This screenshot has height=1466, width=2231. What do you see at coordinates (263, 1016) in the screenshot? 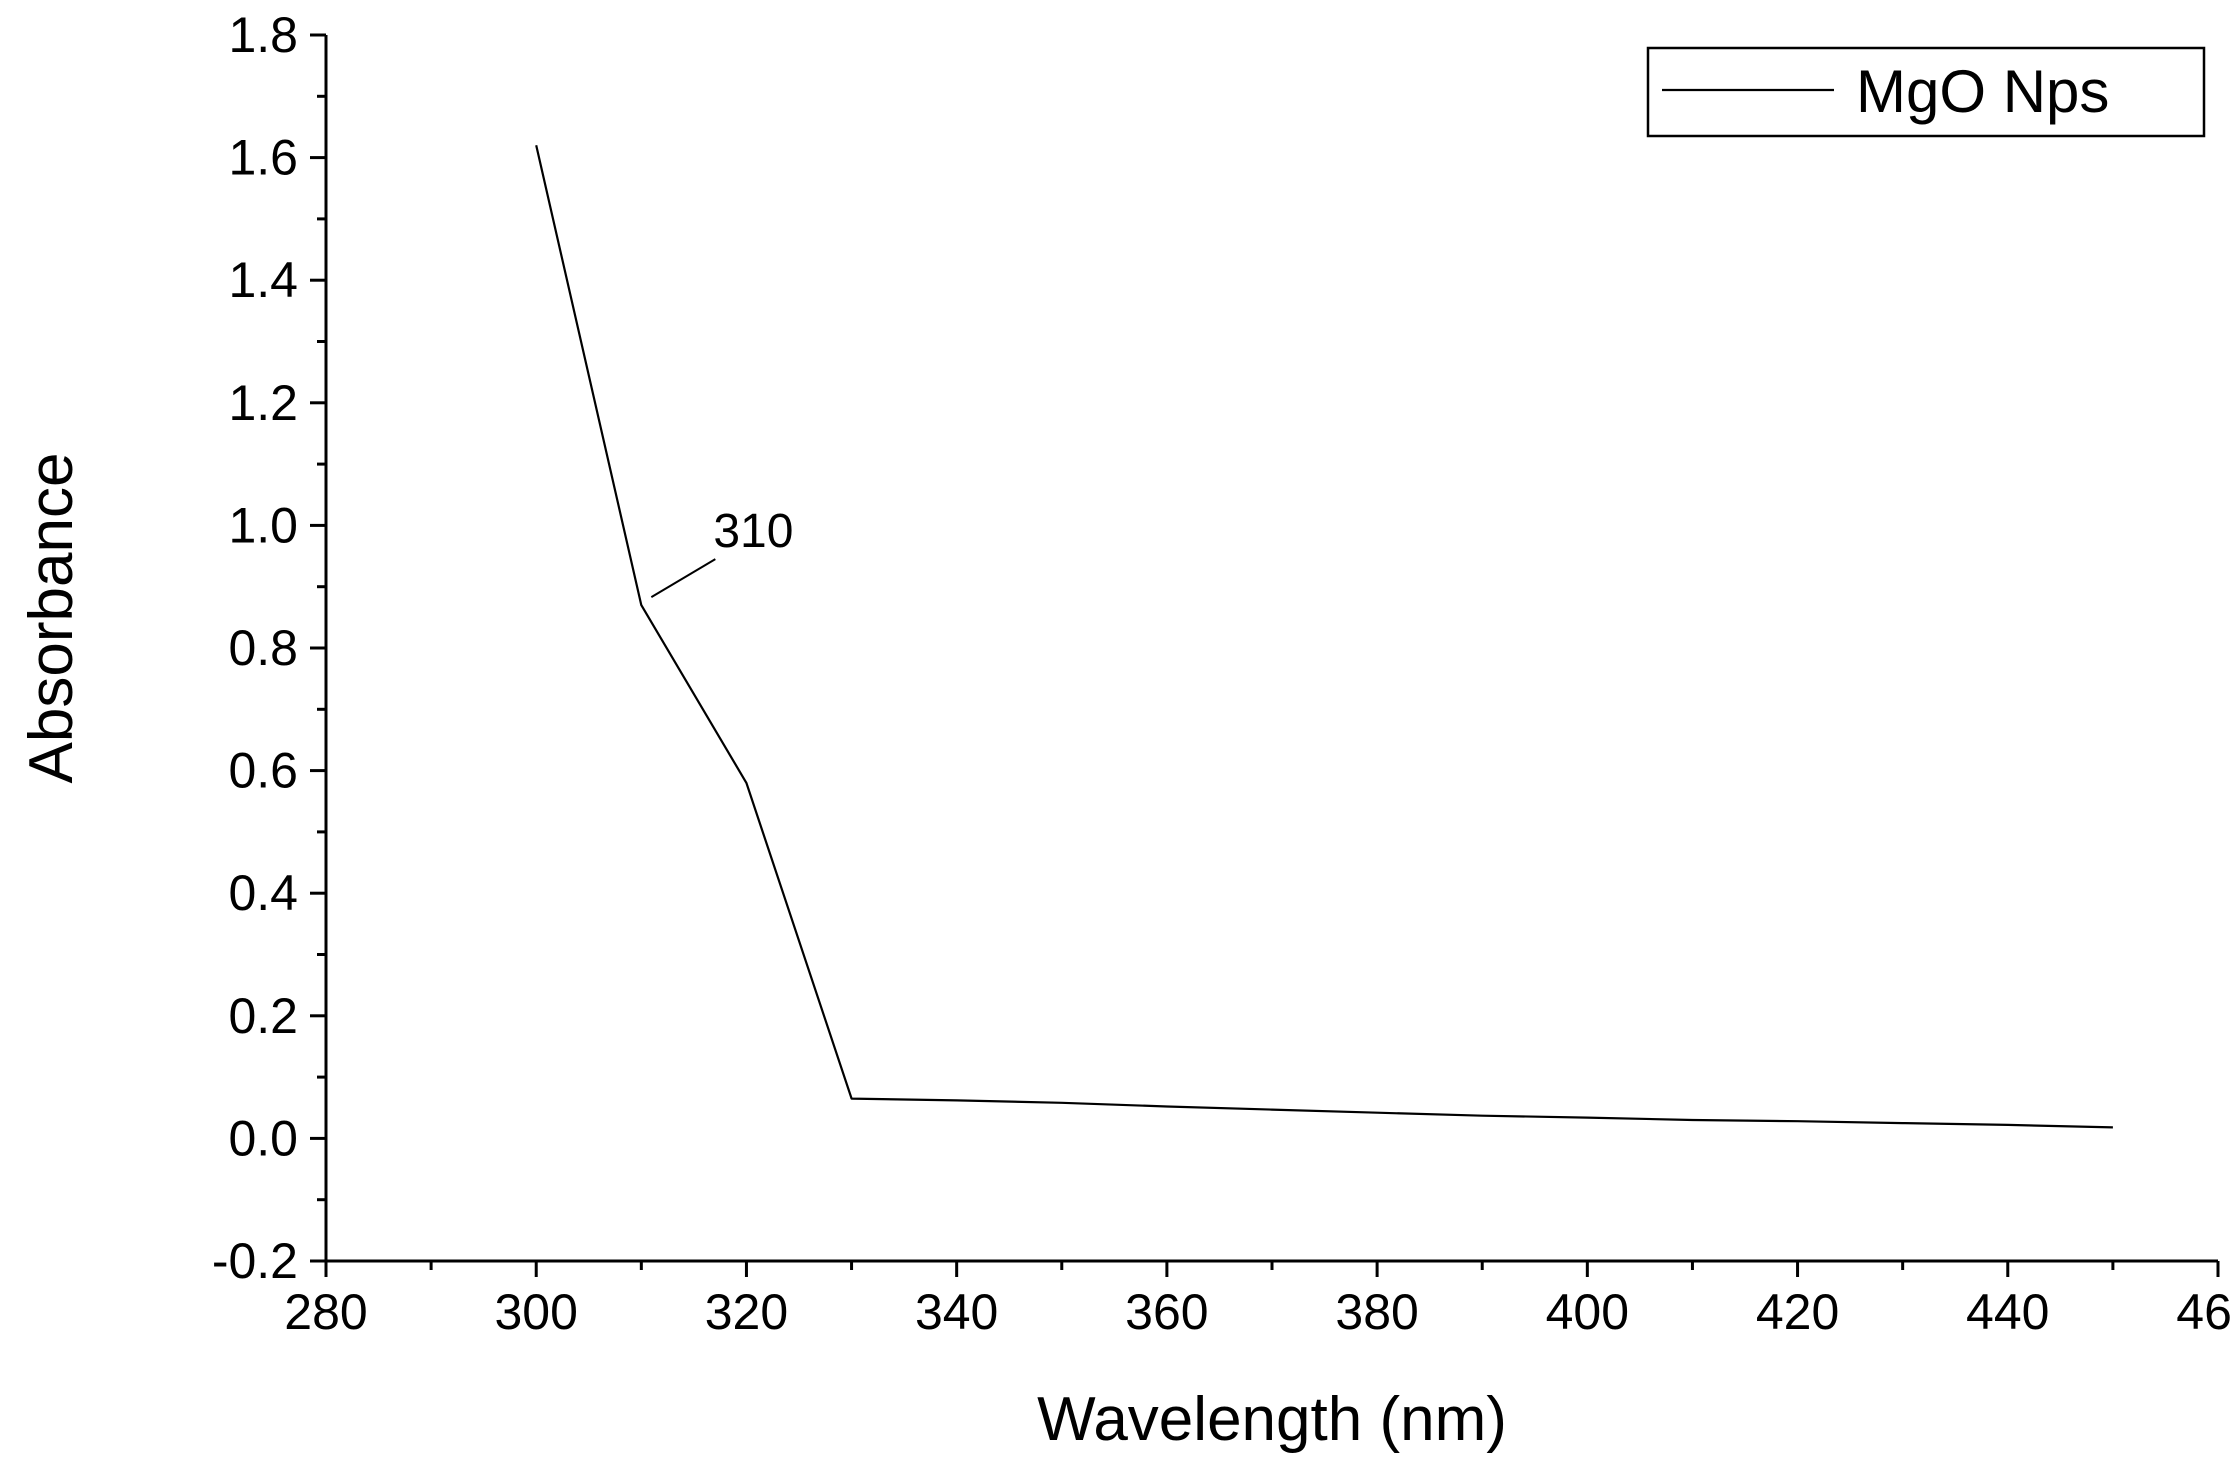
I see `y-tick-label: 0.2` at bounding box center [263, 1016].